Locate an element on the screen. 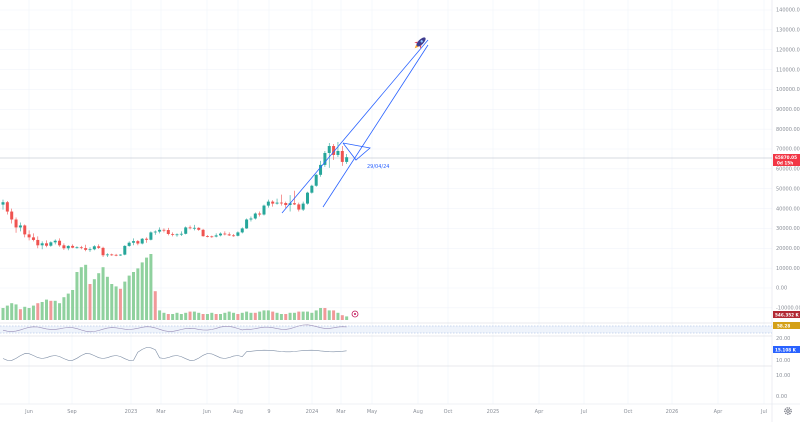 The image size is (800, 422). price-tick: 140000.00 is located at coordinates (788, 11).